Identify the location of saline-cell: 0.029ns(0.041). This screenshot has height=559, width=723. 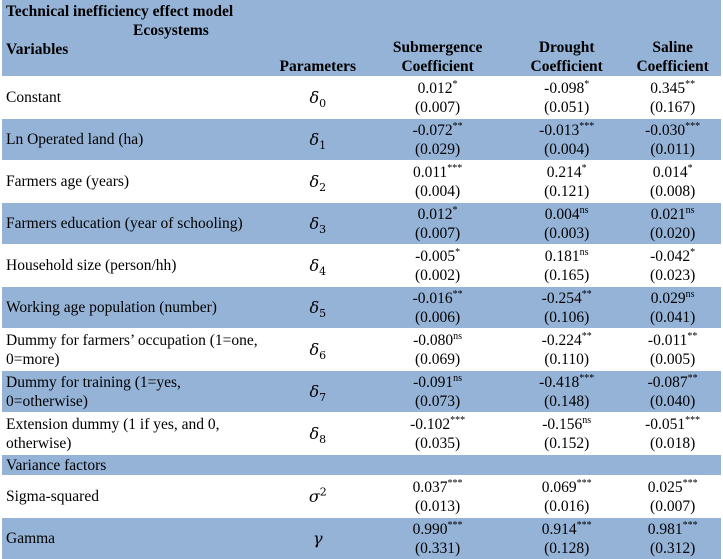
(672, 308).